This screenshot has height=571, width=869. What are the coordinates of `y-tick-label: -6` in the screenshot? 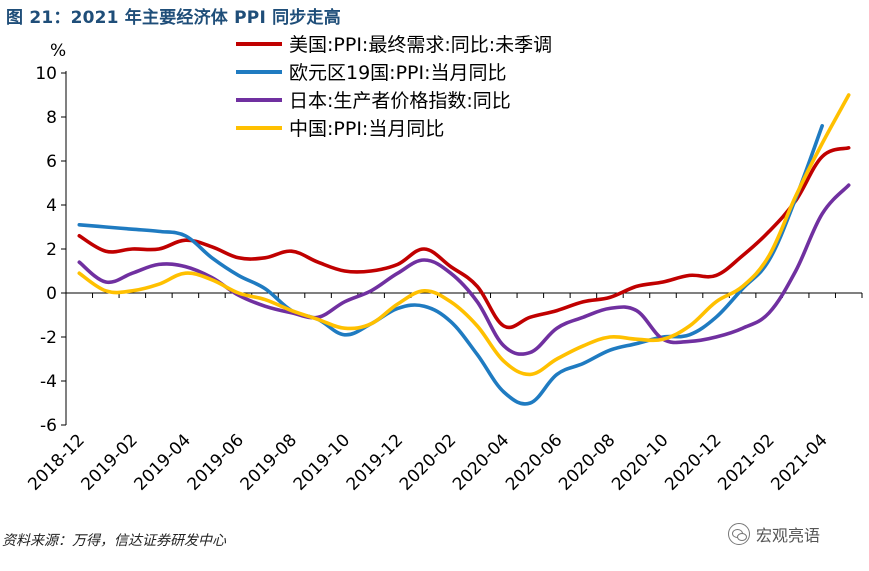 It's located at (48, 426).